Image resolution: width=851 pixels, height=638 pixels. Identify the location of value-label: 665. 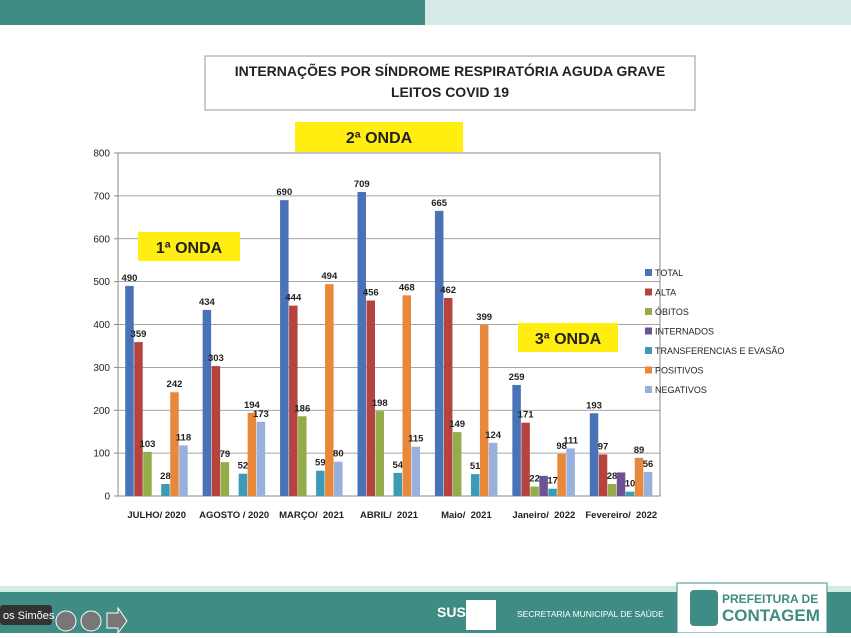
(439, 203).